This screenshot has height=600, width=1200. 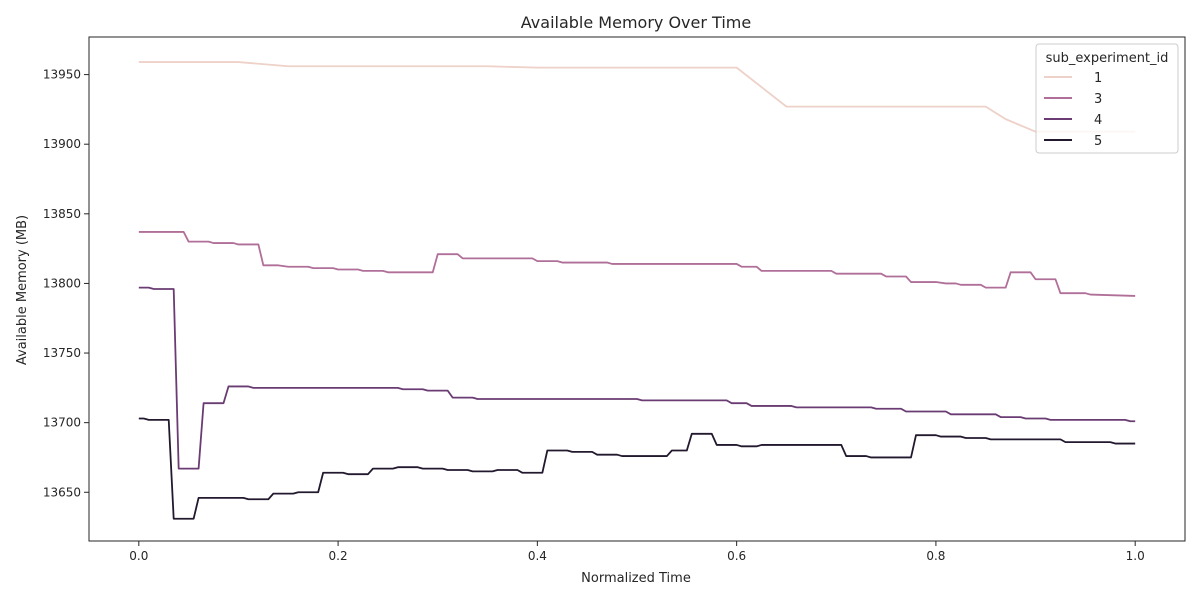 I want to click on y-tick-label: 13850, so click(x=62, y=214).